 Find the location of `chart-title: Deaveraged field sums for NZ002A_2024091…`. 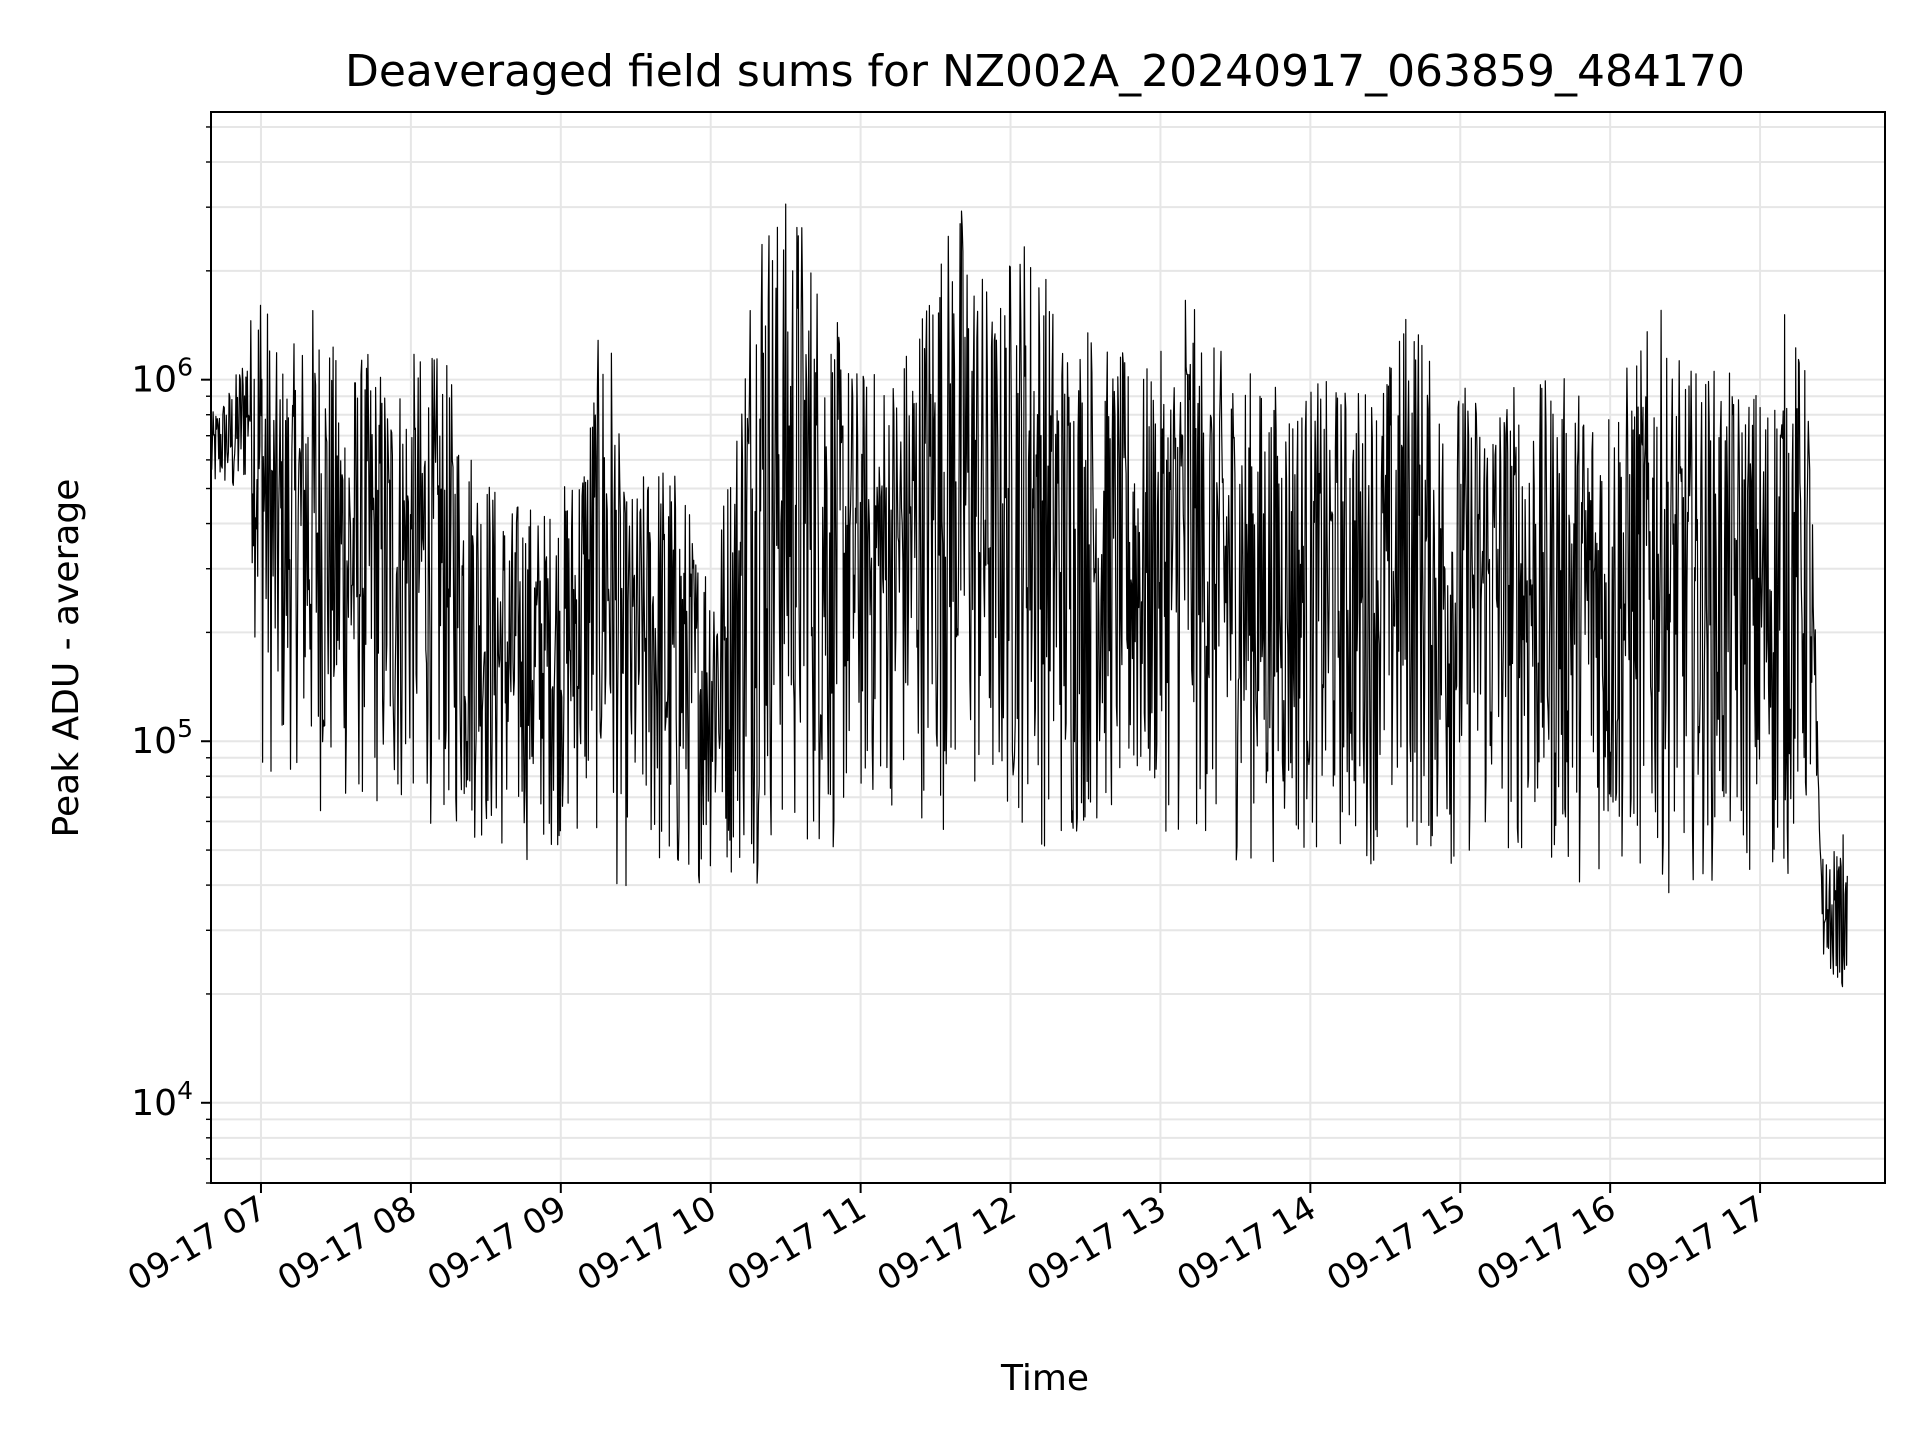

chart-title: Deaveraged field sums for NZ002A_2024091… is located at coordinates (1045, 71).